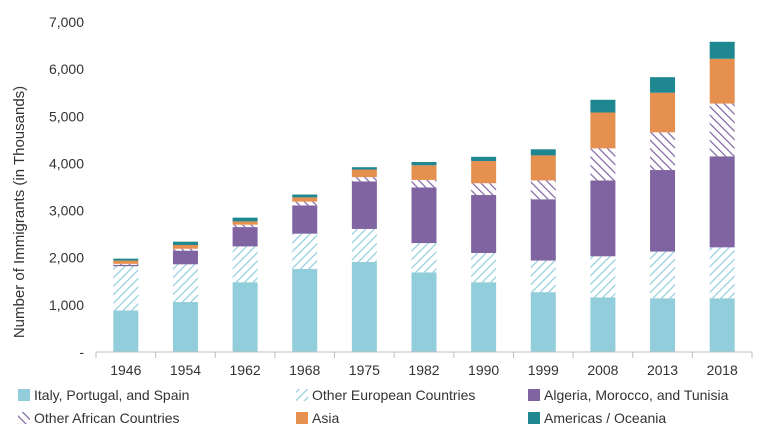  I want to click on y-axis-ticks: - 1,000 2,000 3,000 4,000 5,000 6,000 7,000, so click(66, 187).